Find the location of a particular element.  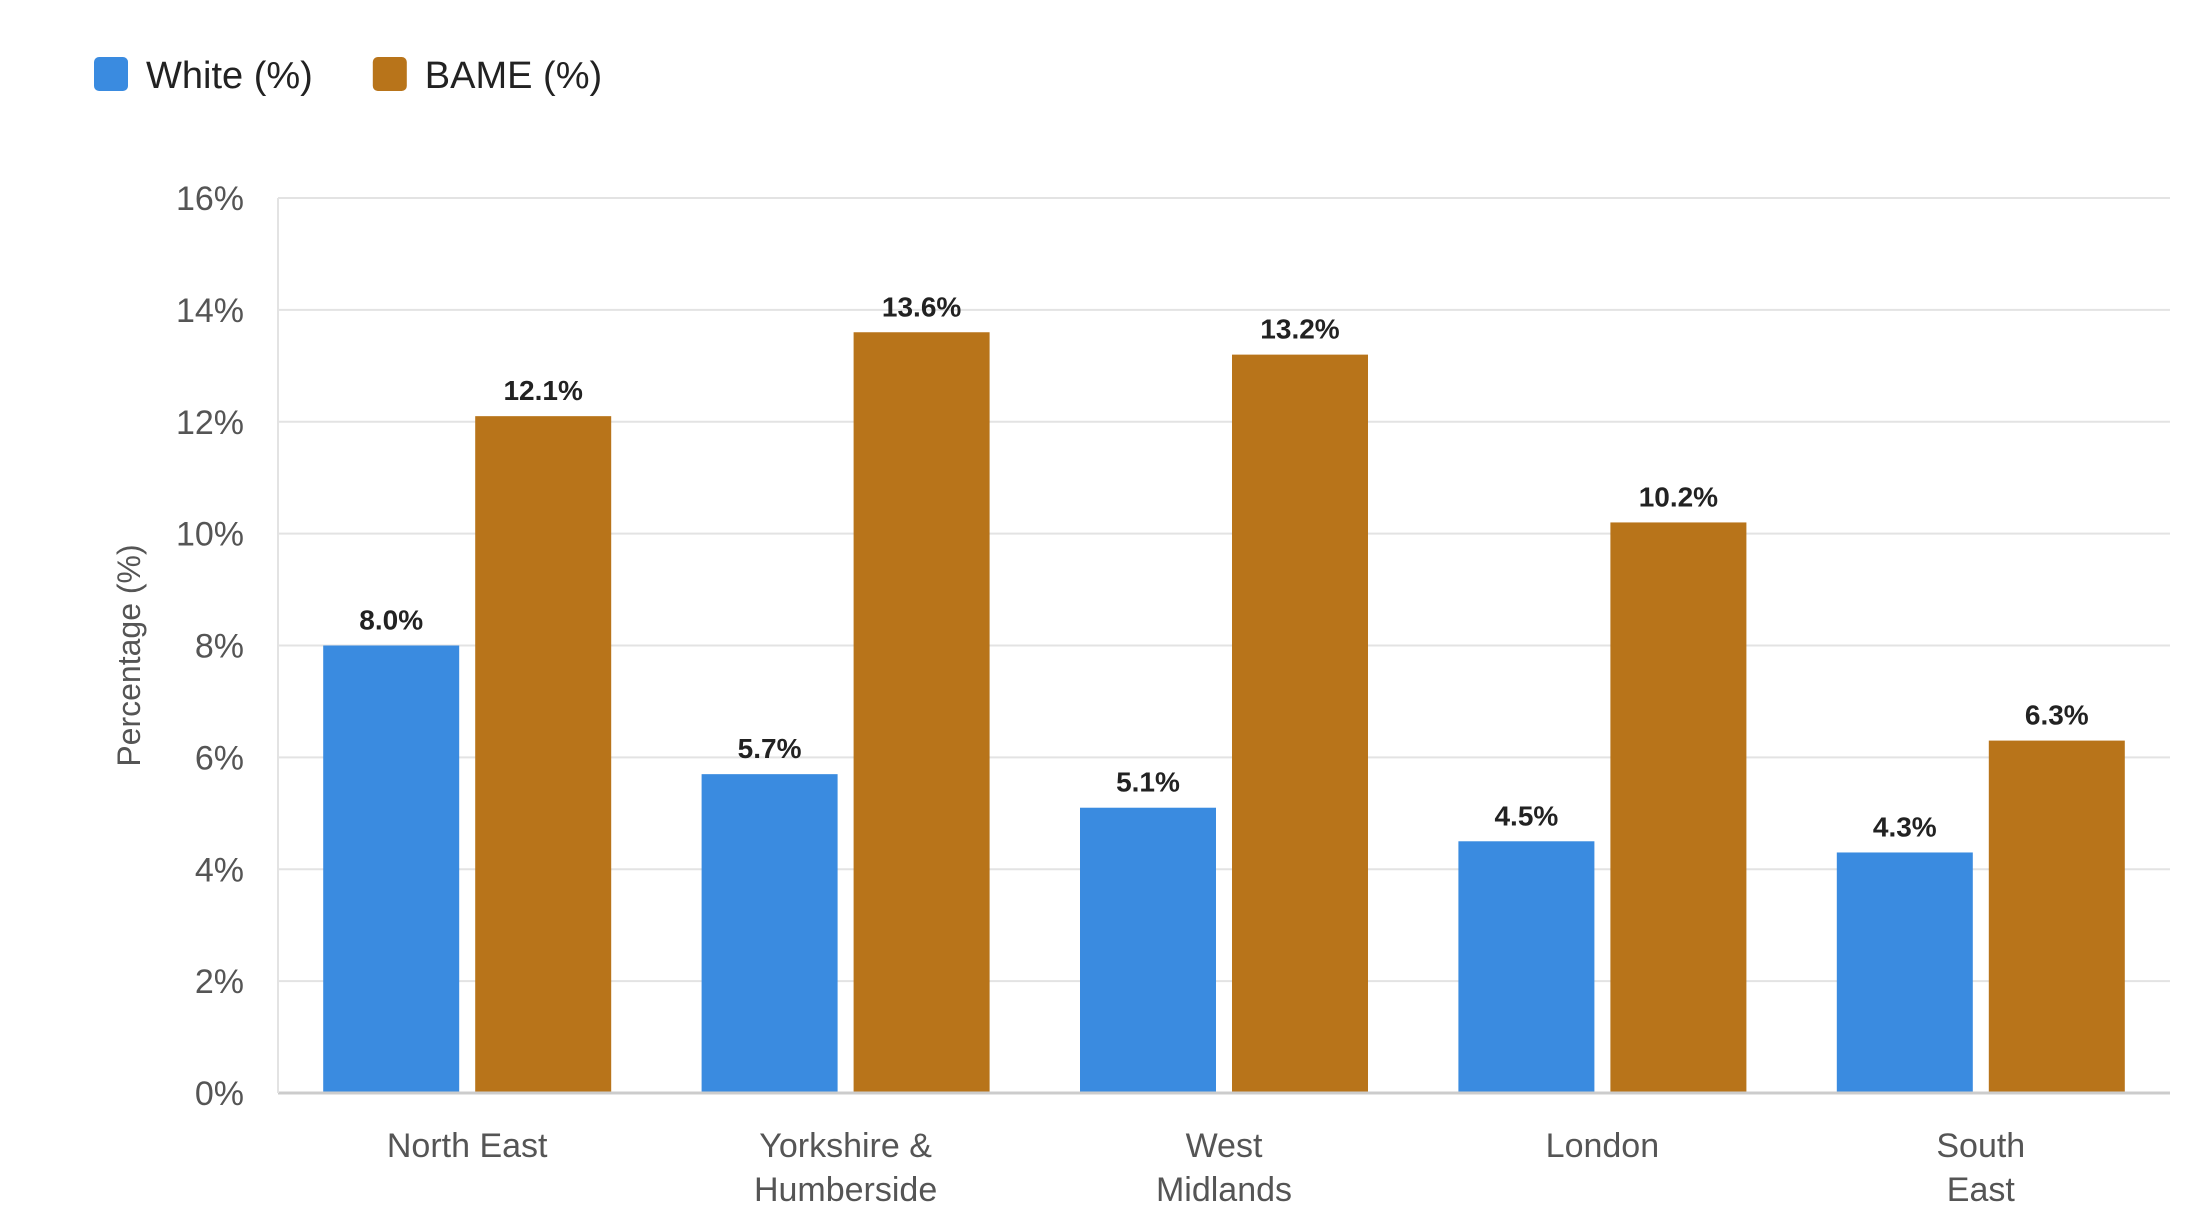

y-tick-label: 2% is located at coordinates (219, 982).